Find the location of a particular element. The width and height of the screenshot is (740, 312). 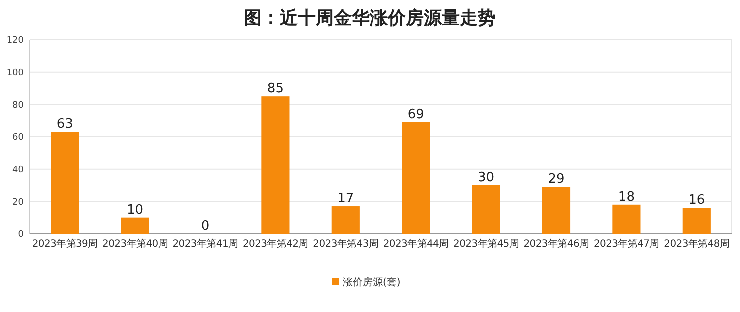

y-tick-label: 20 is located at coordinates (18, 203).